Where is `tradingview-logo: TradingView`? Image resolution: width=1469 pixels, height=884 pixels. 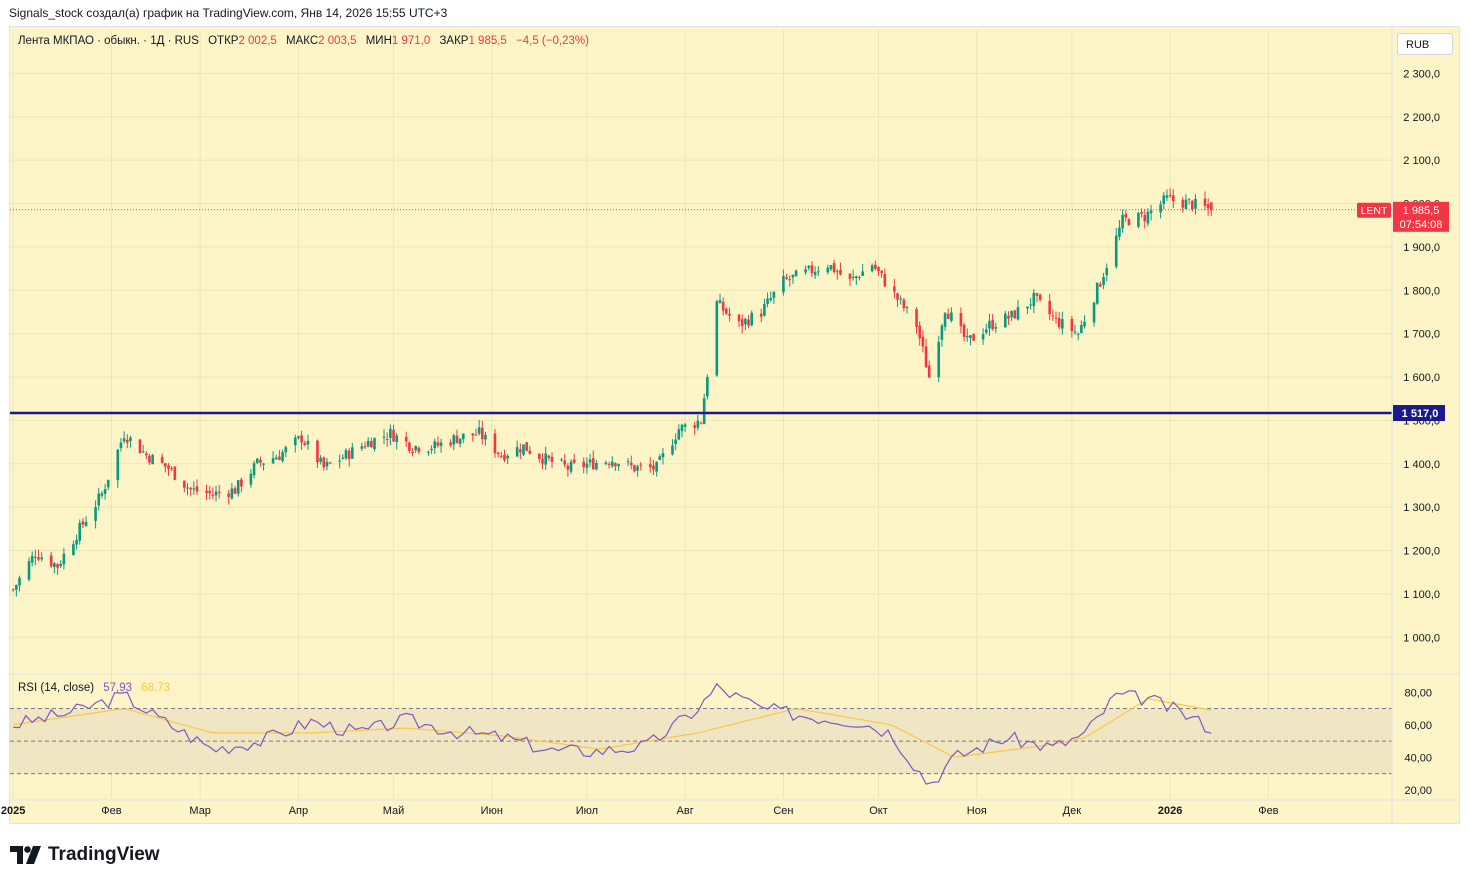 tradingview-logo: TradingView is located at coordinates (85, 855).